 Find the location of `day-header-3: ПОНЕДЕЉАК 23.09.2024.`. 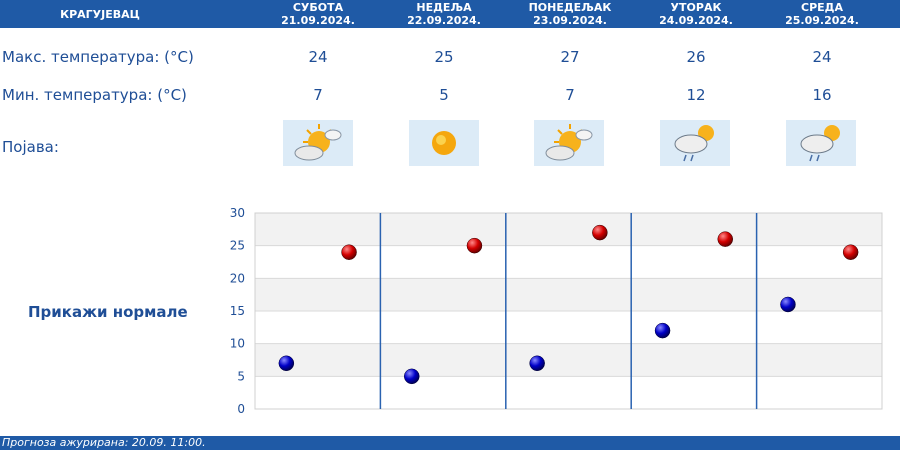

day-header-3: ПОНЕДЕЉАК 23.09.2024. is located at coordinates (570, 14).